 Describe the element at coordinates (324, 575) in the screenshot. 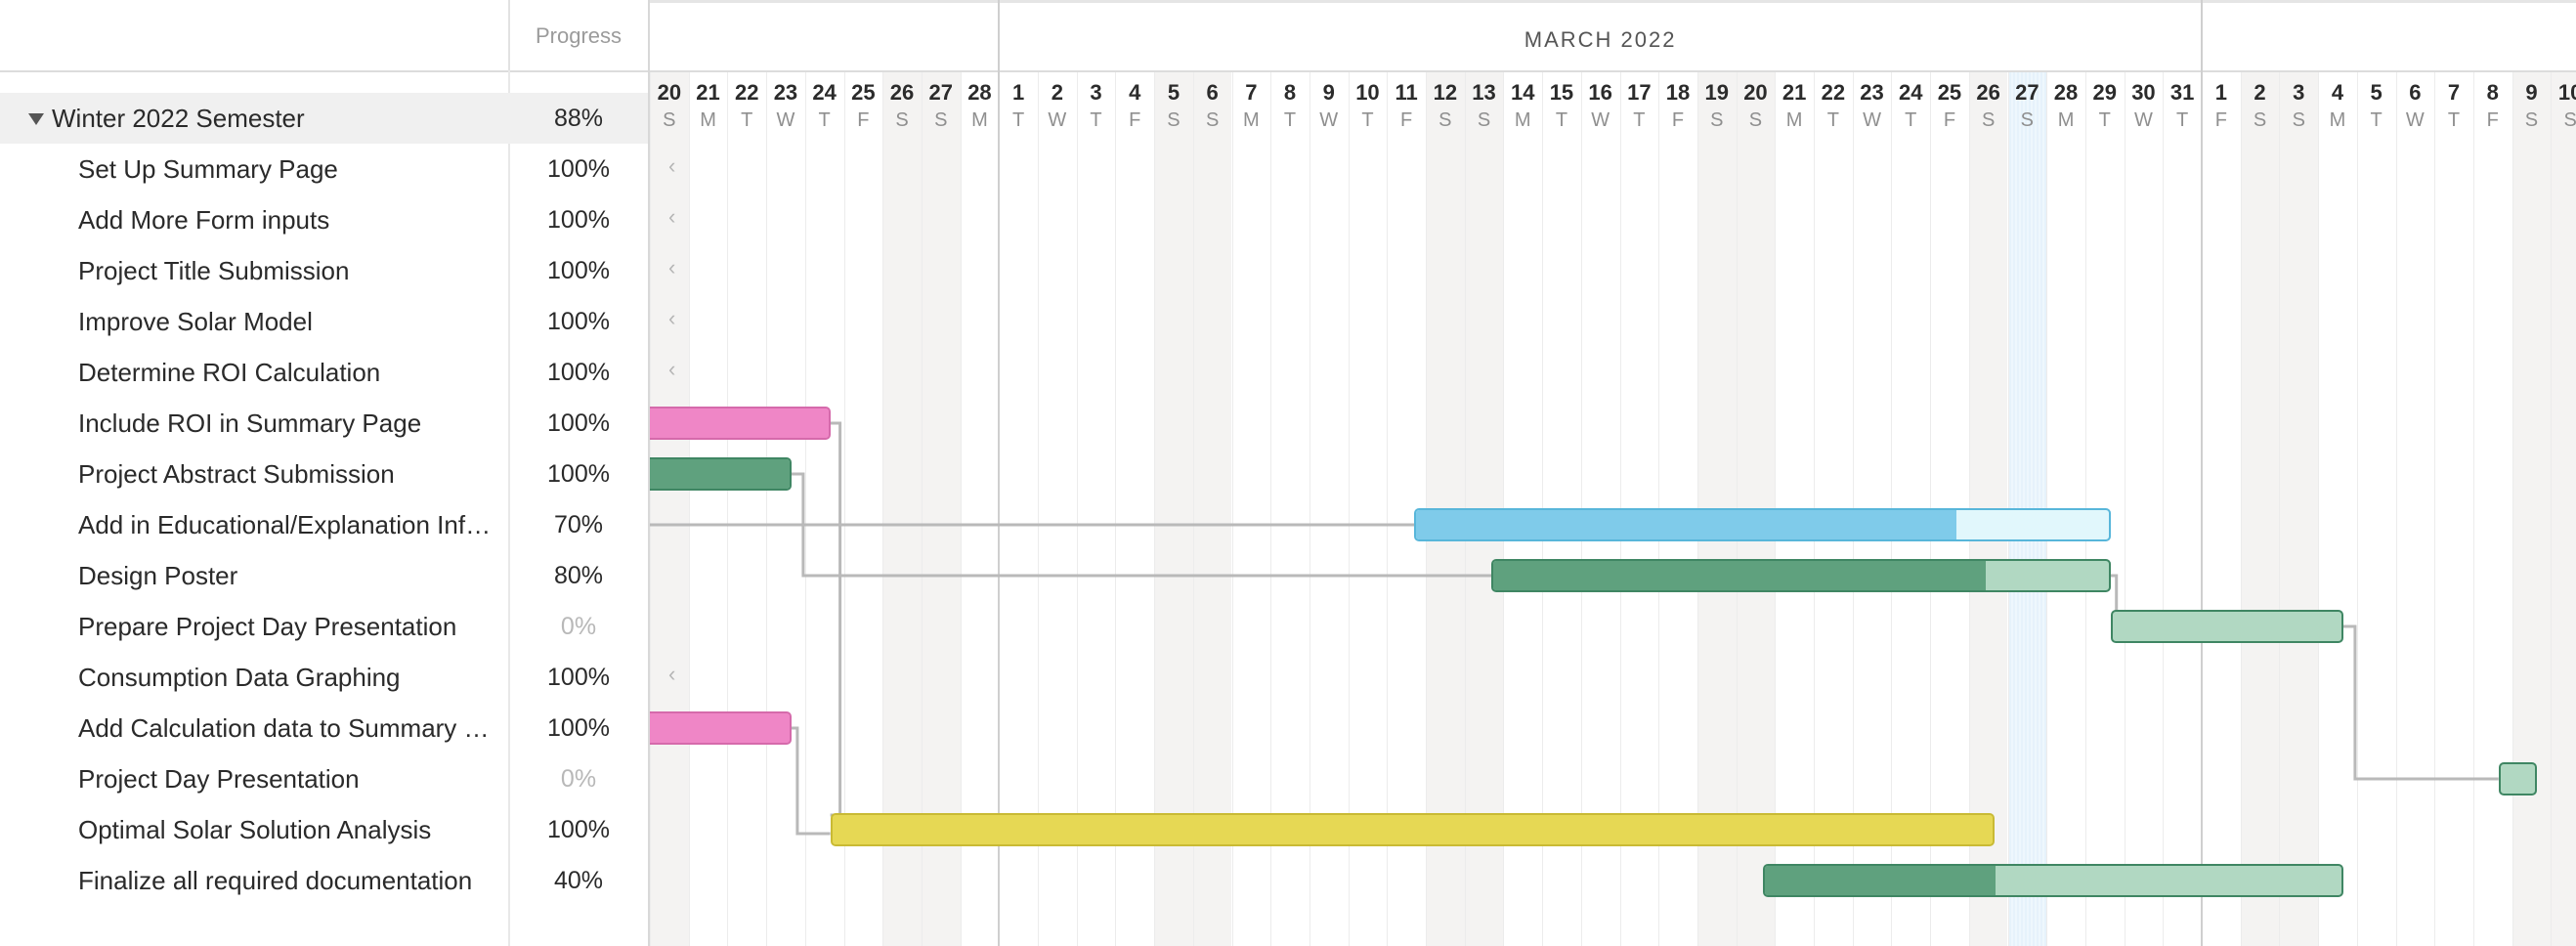

I see `task-row: Design Poster 80%` at that location.